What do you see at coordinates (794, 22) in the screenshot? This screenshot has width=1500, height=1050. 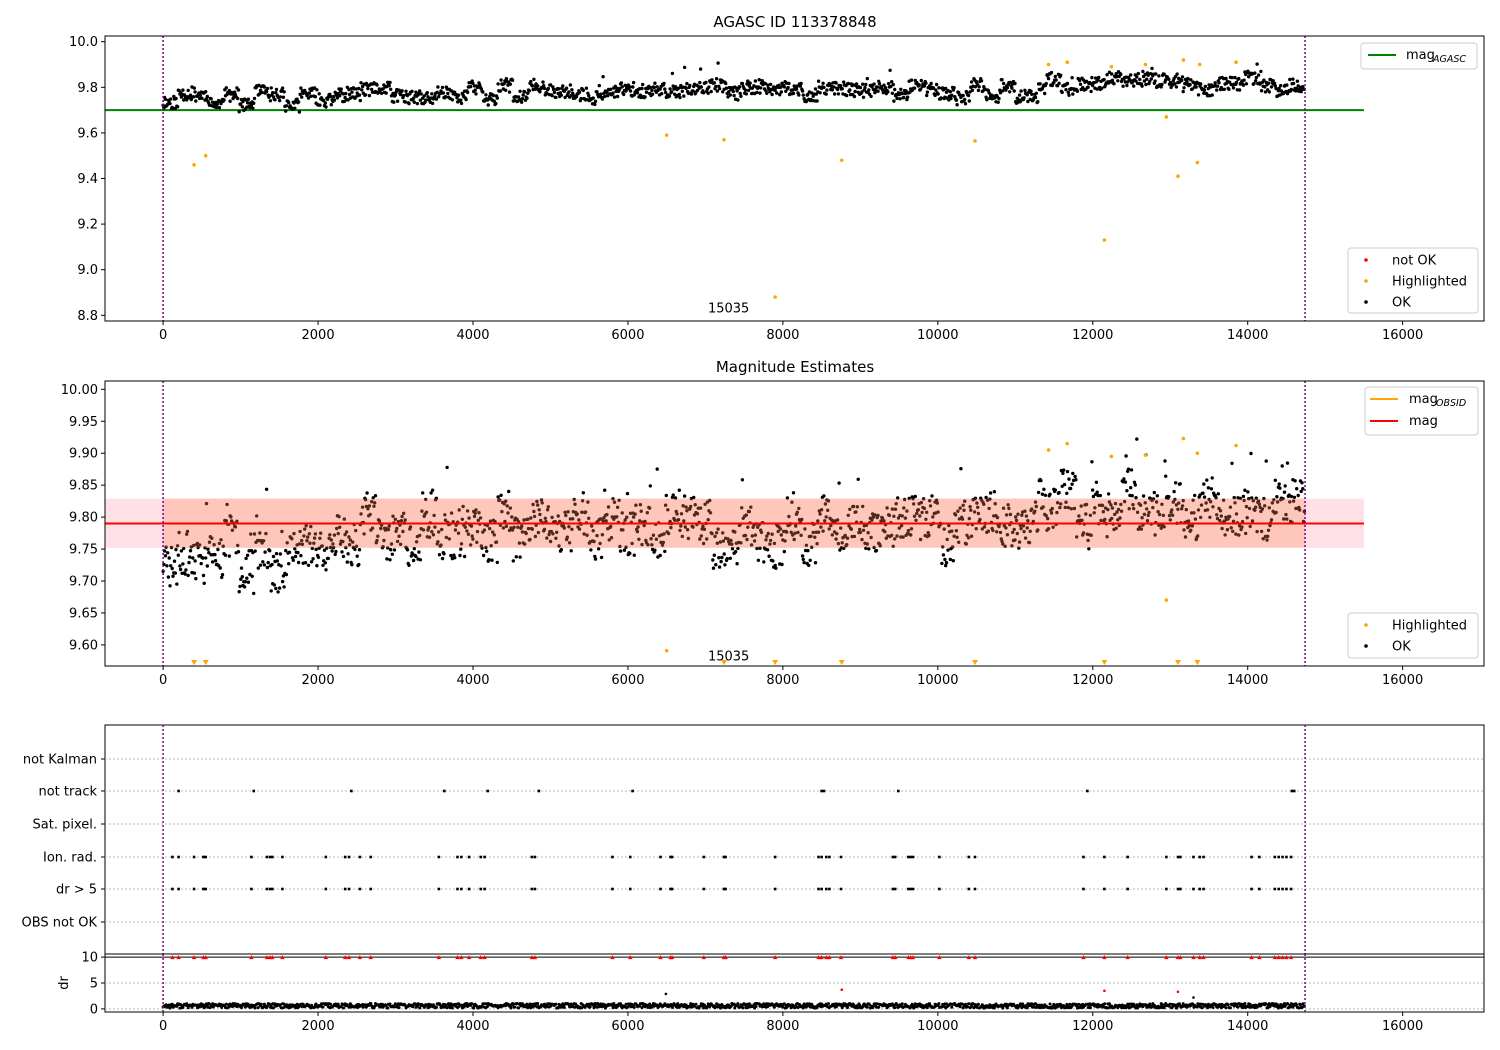 I see `panel1-title: AGASC ID 113378848` at bounding box center [794, 22].